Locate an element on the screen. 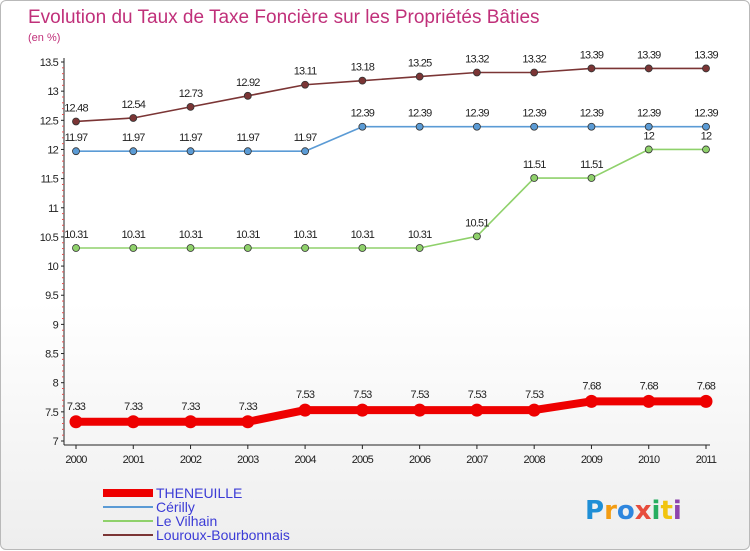 The width and height of the screenshot is (750, 551). x-tick-label: 2001 is located at coordinates (134, 460).